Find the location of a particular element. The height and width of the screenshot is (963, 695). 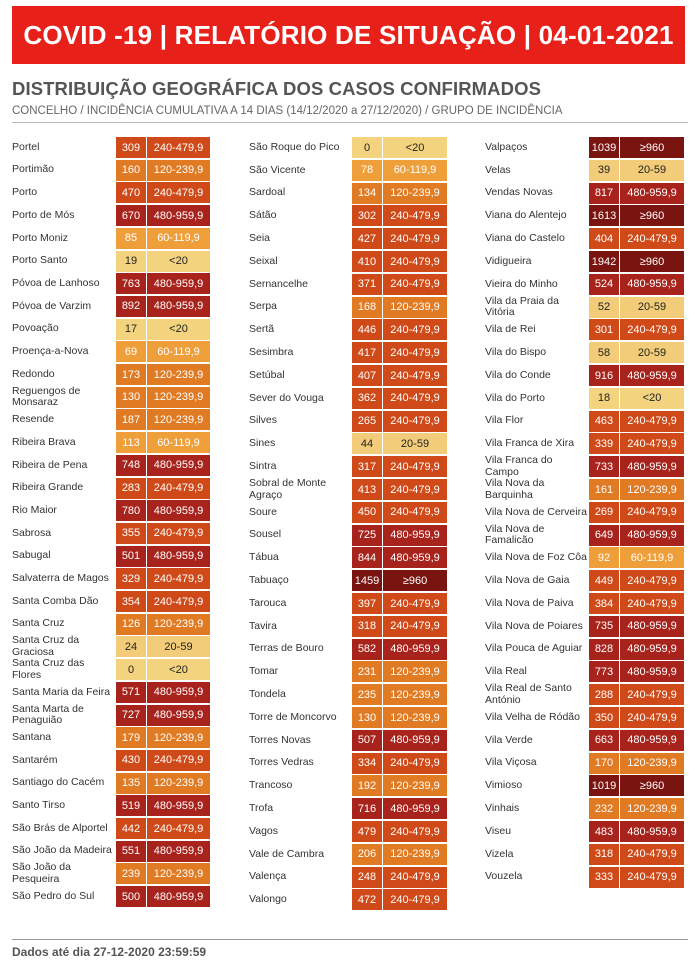

incidence-value: 892 is located at coordinates (131, 306).